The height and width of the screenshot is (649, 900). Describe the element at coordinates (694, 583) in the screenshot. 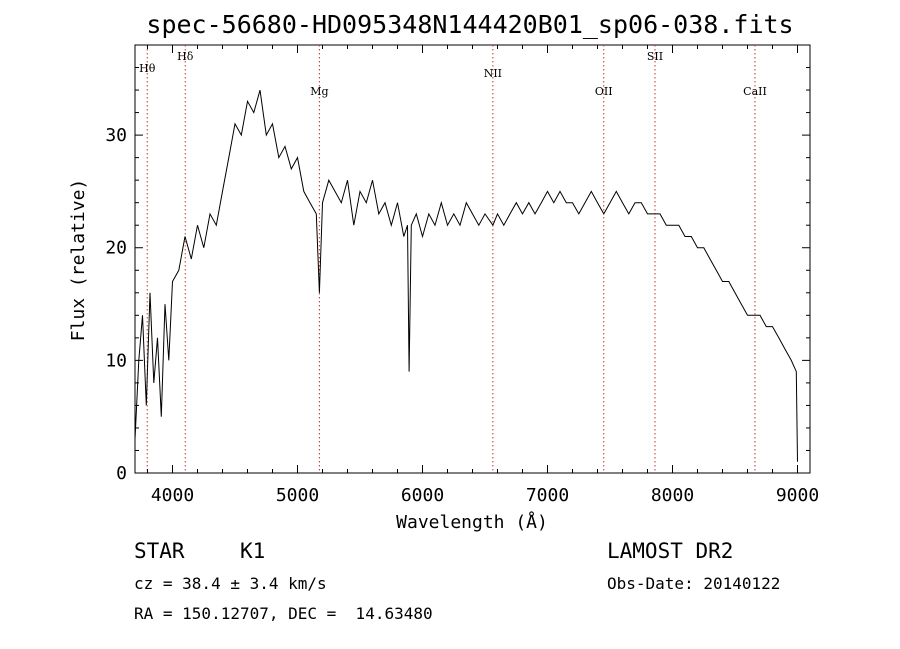

I see `observation-date: Obs-Date: 20140122` at that location.